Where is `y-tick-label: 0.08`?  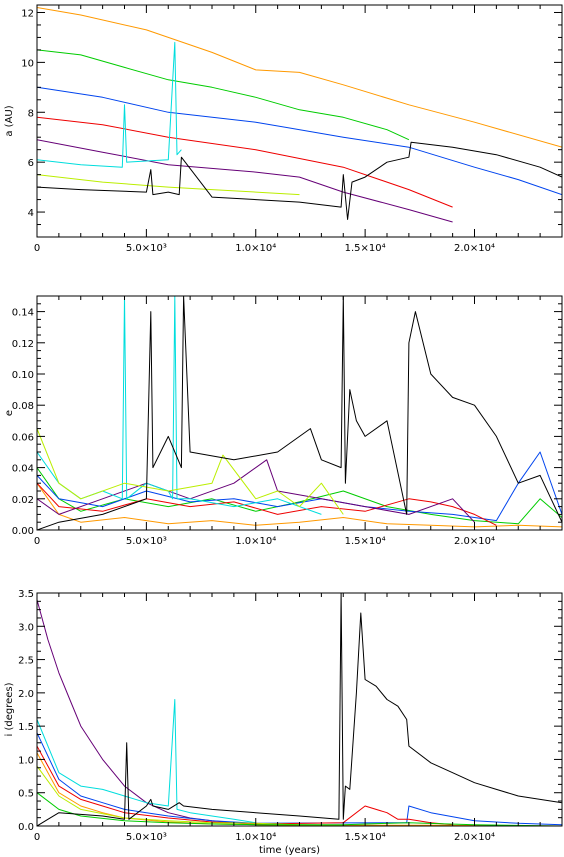 y-tick-label: 0.08 is located at coordinates (23, 406).